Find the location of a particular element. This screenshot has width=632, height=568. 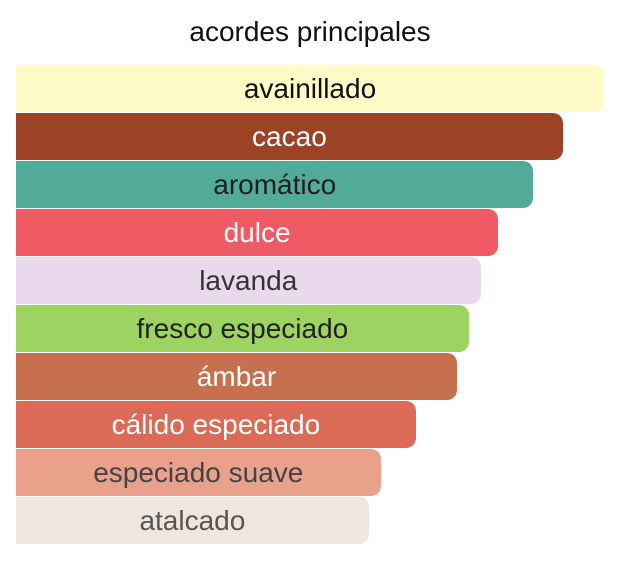

bar-5: fresco especiado is located at coordinates (242, 328).